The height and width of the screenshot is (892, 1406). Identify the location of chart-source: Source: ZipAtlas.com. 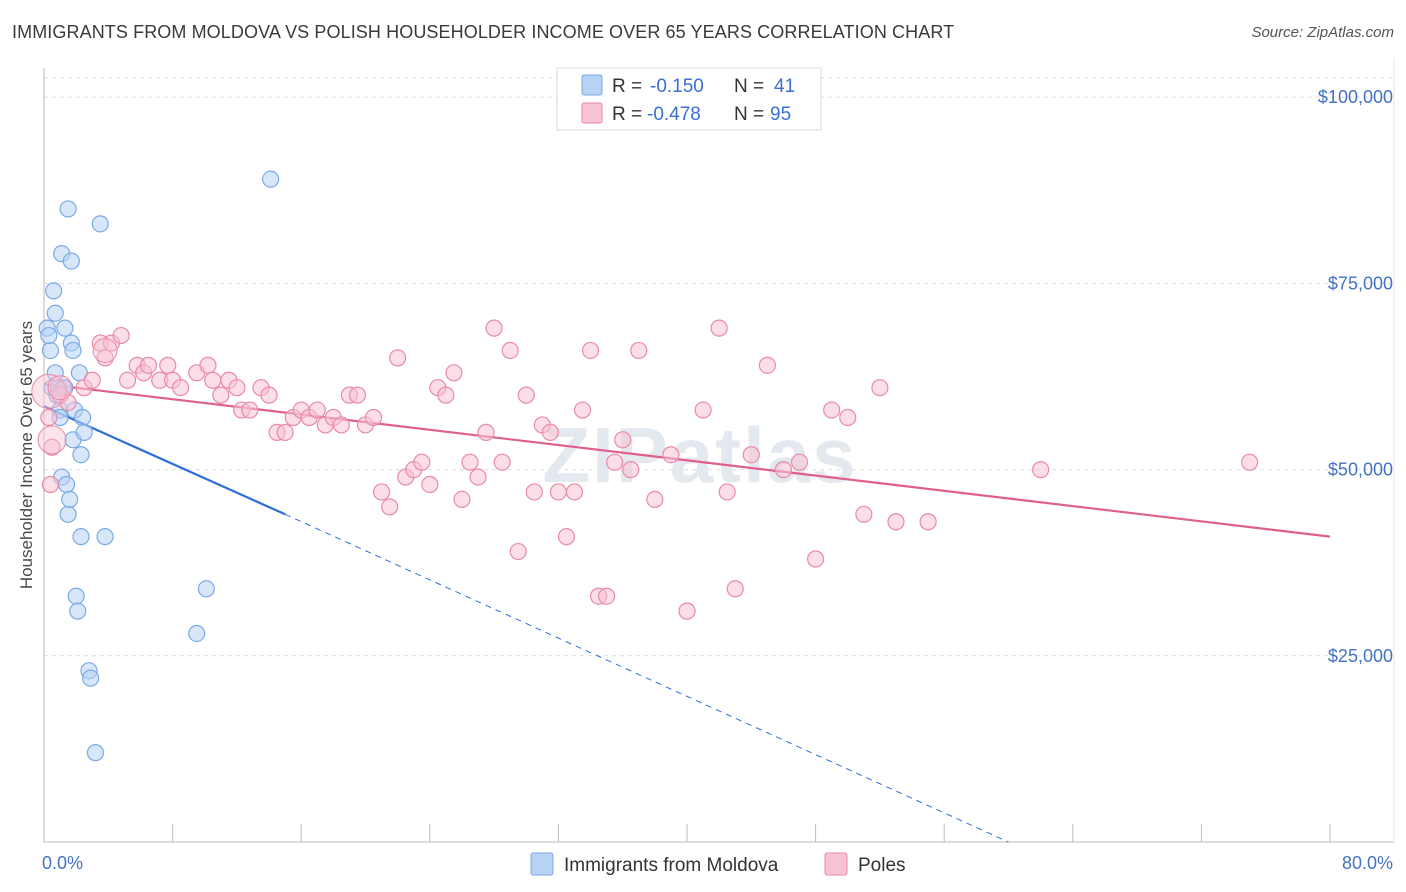
(1322, 32).